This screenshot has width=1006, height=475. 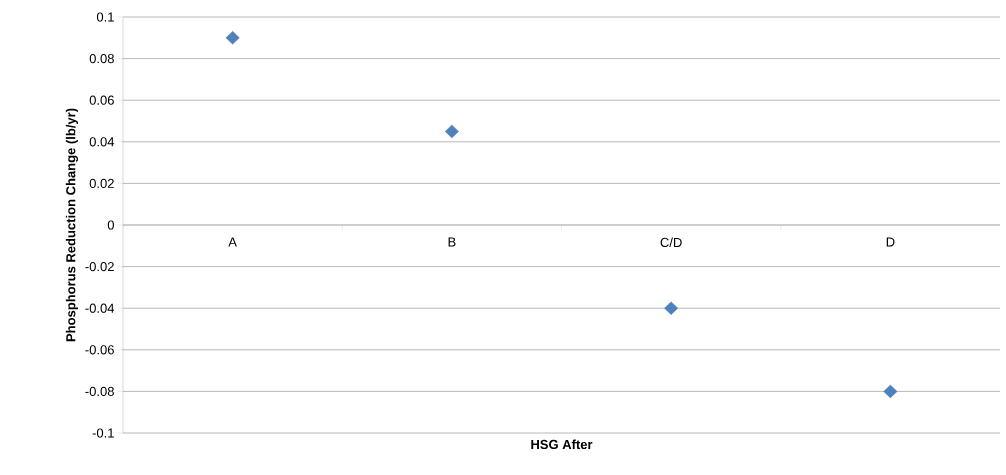 I want to click on y-tick-label: 0.08, so click(x=101, y=58).